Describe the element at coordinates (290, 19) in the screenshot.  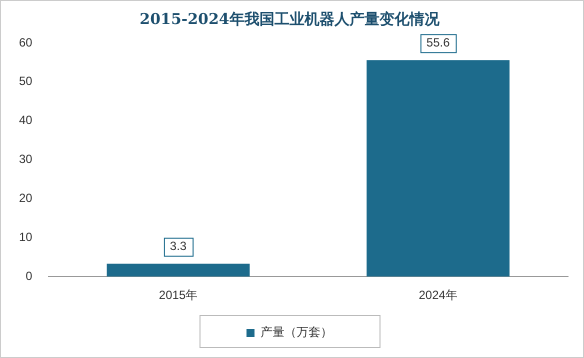
I see `chart-title: 2015-2024年我国工业机器人产量变化情况` at that location.